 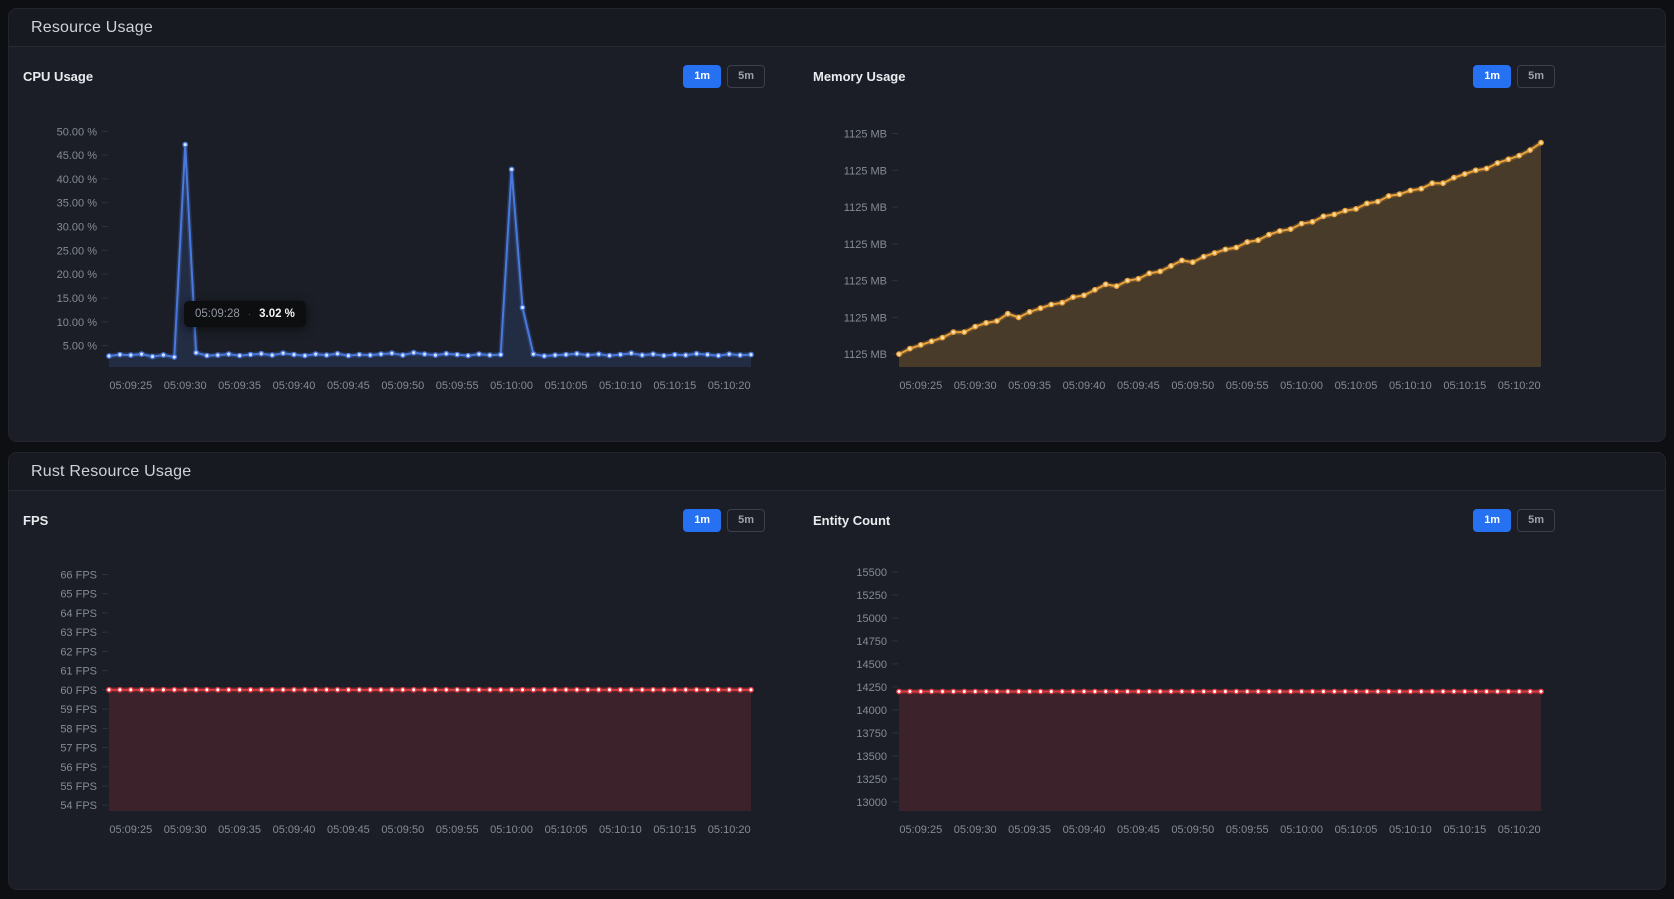 I want to click on svg-text: 30.00 %, so click(x=77, y=228).